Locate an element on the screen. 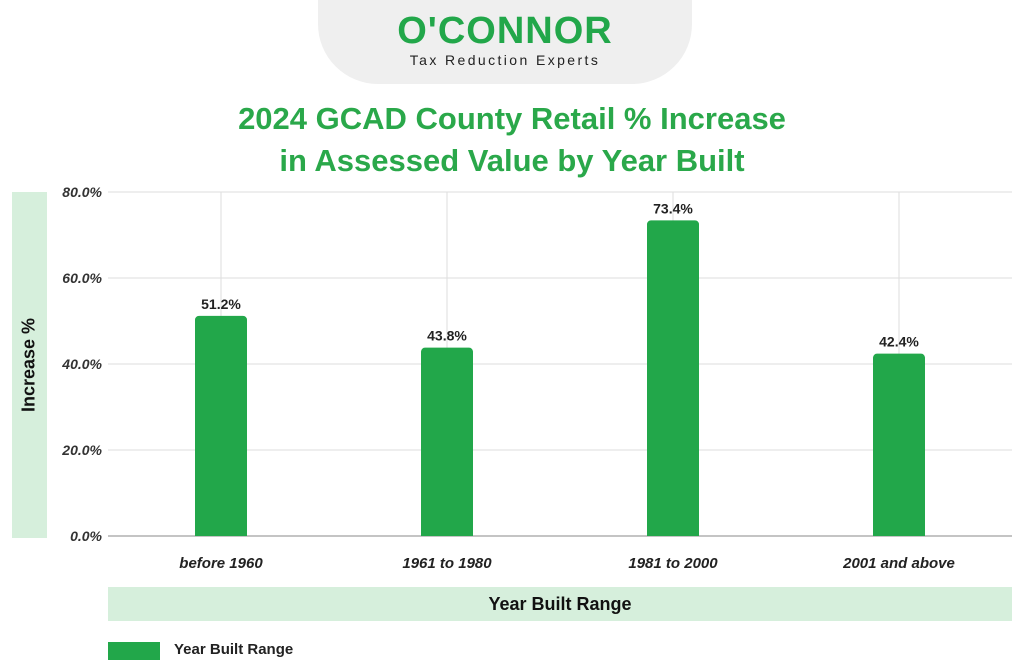 This screenshot has height=672, width=1024. legend-swatch is located at coordinates (134, 651).